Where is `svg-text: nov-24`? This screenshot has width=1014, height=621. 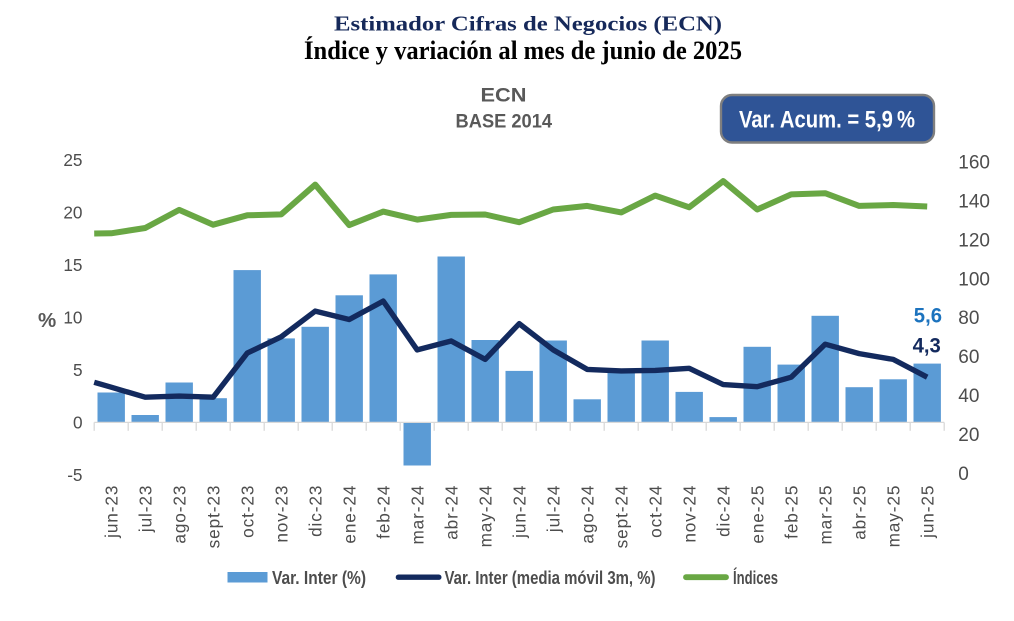 svg-text: nov-24 is located at coordinates (690, 514).